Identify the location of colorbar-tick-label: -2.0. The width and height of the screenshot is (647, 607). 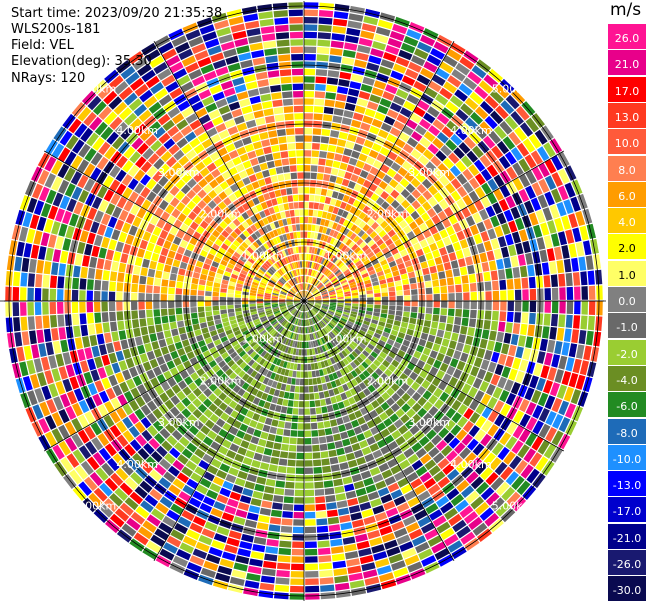
(627, 354).